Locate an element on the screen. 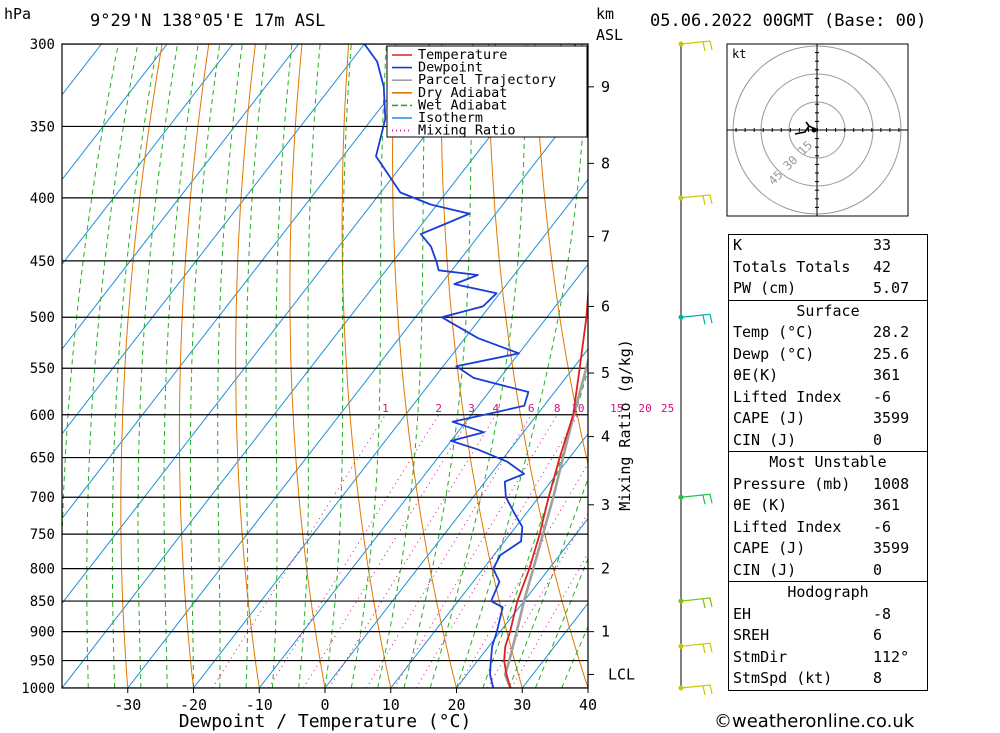 Image resolution: width=1000 pixels, height=733 pixels. surface-value: -6 is located at coordinates (882, 396).